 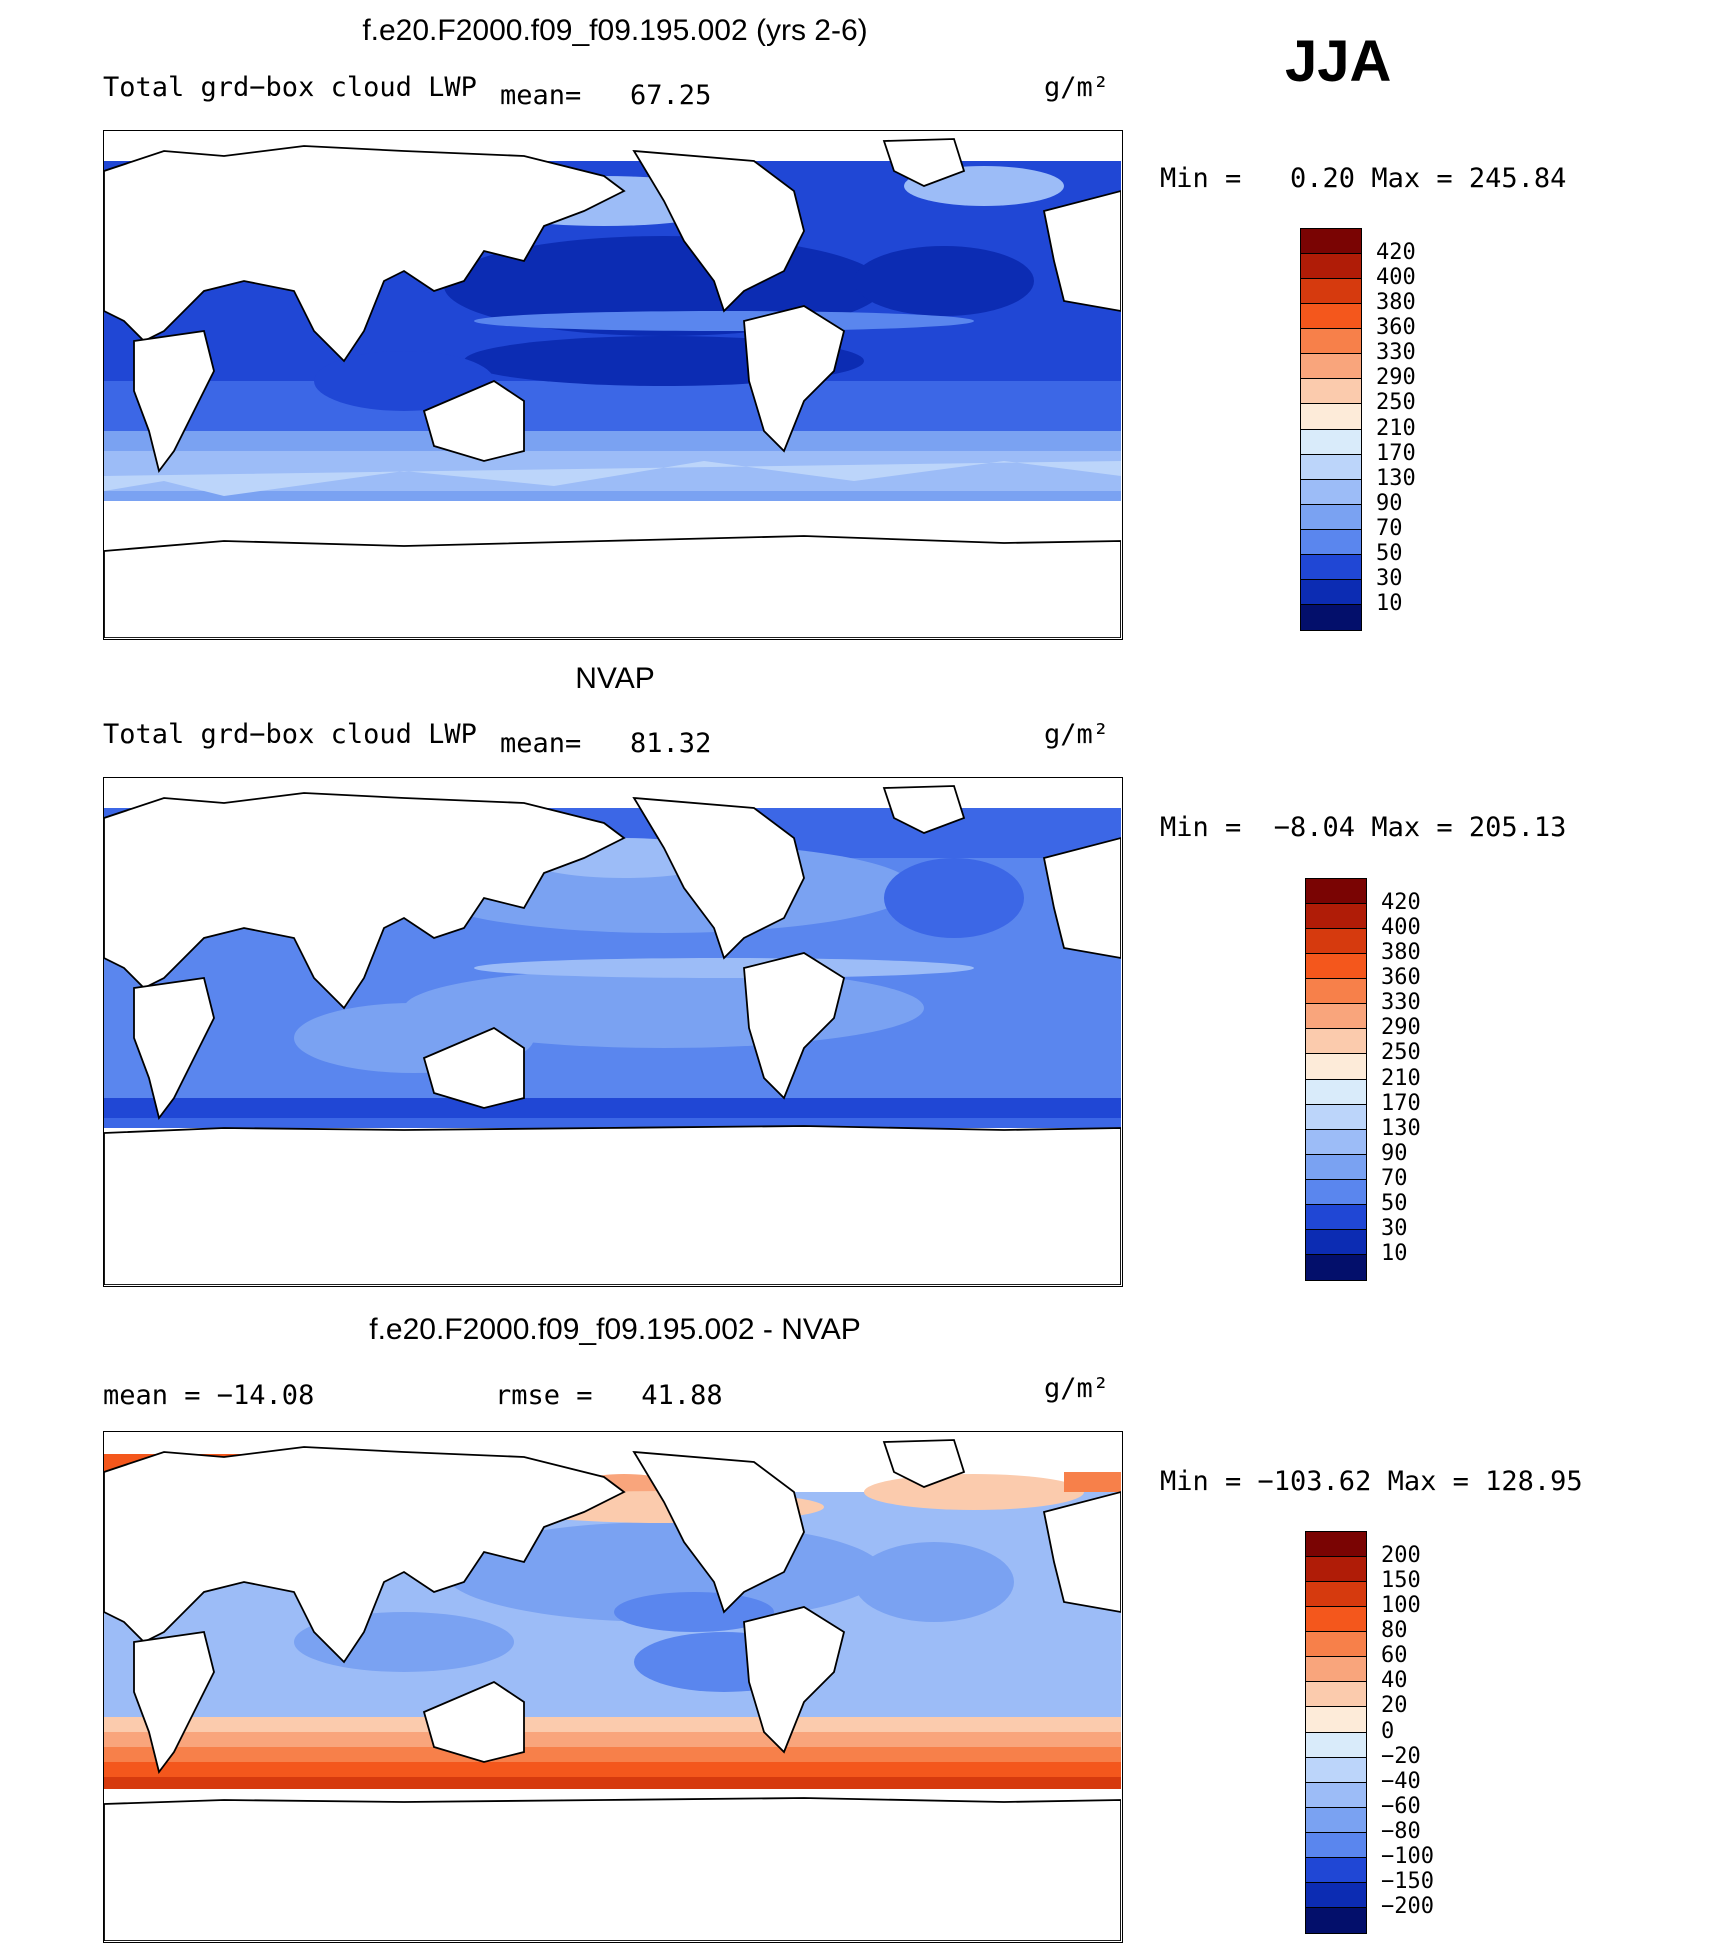 I want to click on panel1-colorbar, so click(x=1331, y=429).